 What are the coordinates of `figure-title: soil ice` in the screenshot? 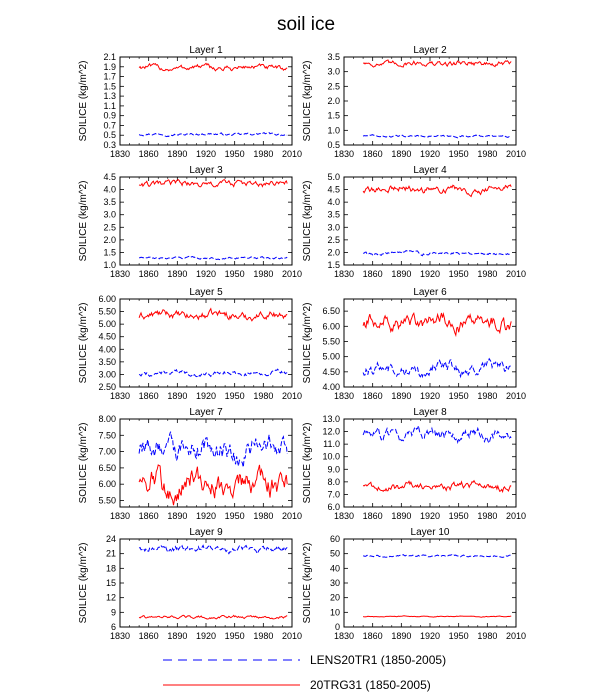 It's located at (306, 24).